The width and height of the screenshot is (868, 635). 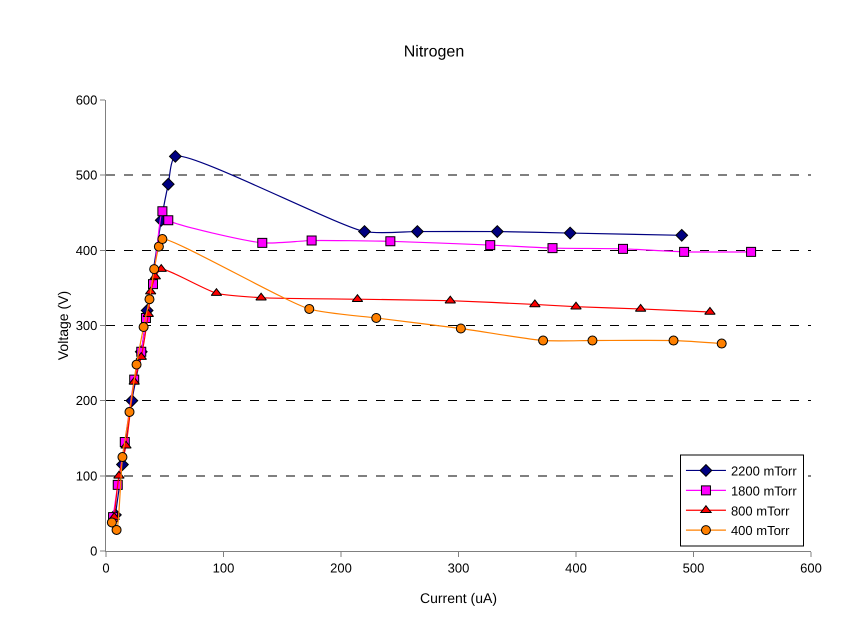 What do you see at coordinates (760, 530) in the screenshot?
I see `legend-label: 400 mTorr` at bounding box center [760, 530].